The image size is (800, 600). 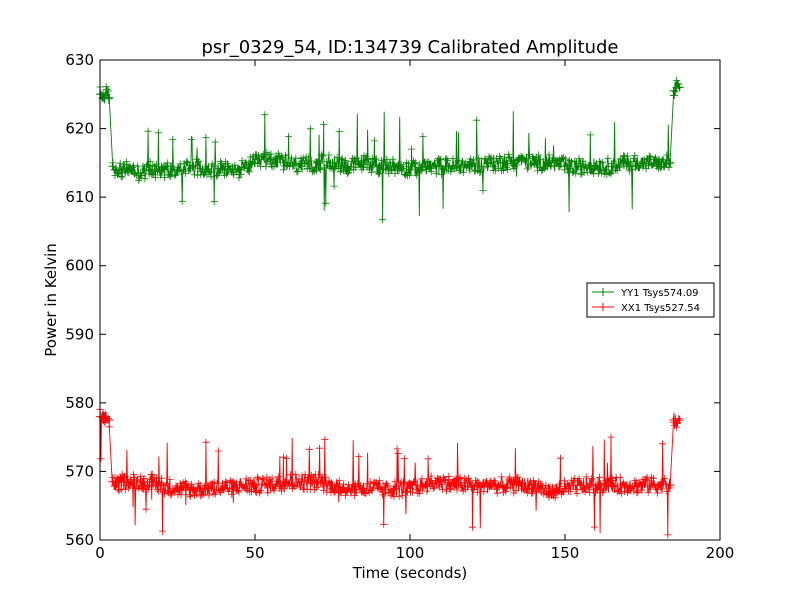 I want to click on legend-marker-yy1, so click(x=603, y=292).